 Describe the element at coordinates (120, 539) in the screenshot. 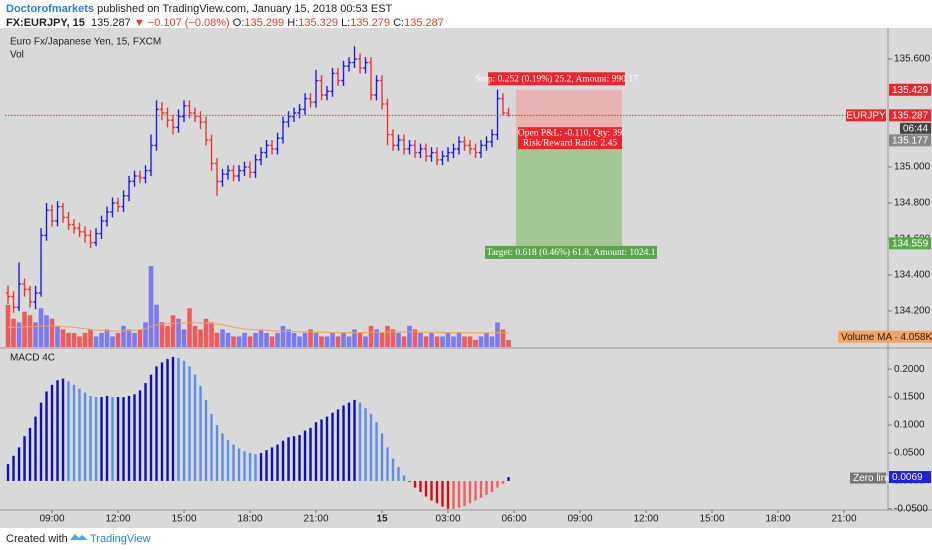

I see `footer-brand: TradingView` at that location.